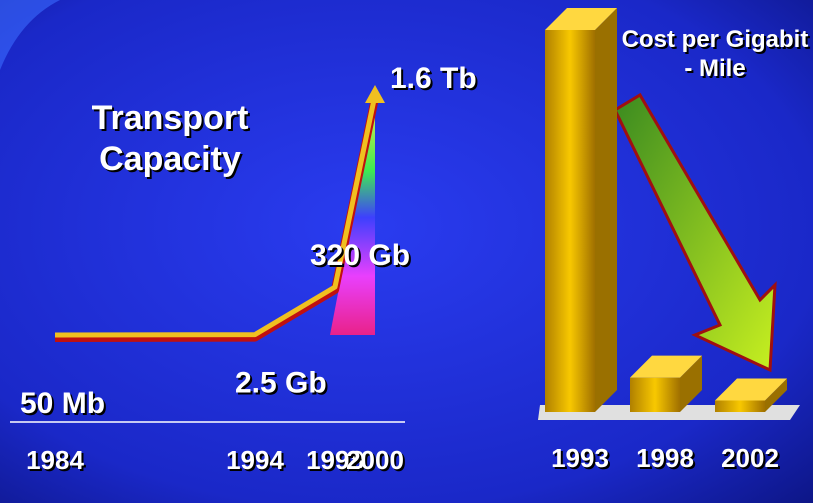 The height and width of the screenshot is (503, 813). Describe the element at coordinates (360, 255) in the screenshot. I see `data-label: 320 Gb` at that location.